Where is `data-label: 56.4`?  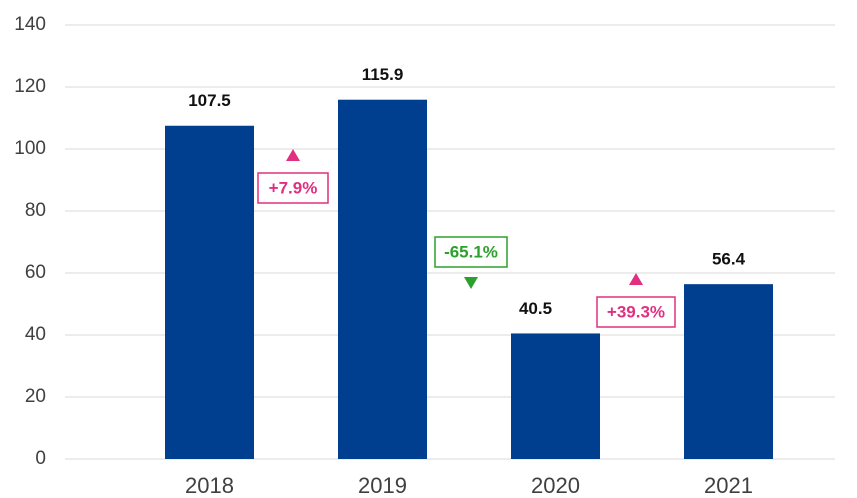 data-label: 56.4 is located at coordinates (729, 259).